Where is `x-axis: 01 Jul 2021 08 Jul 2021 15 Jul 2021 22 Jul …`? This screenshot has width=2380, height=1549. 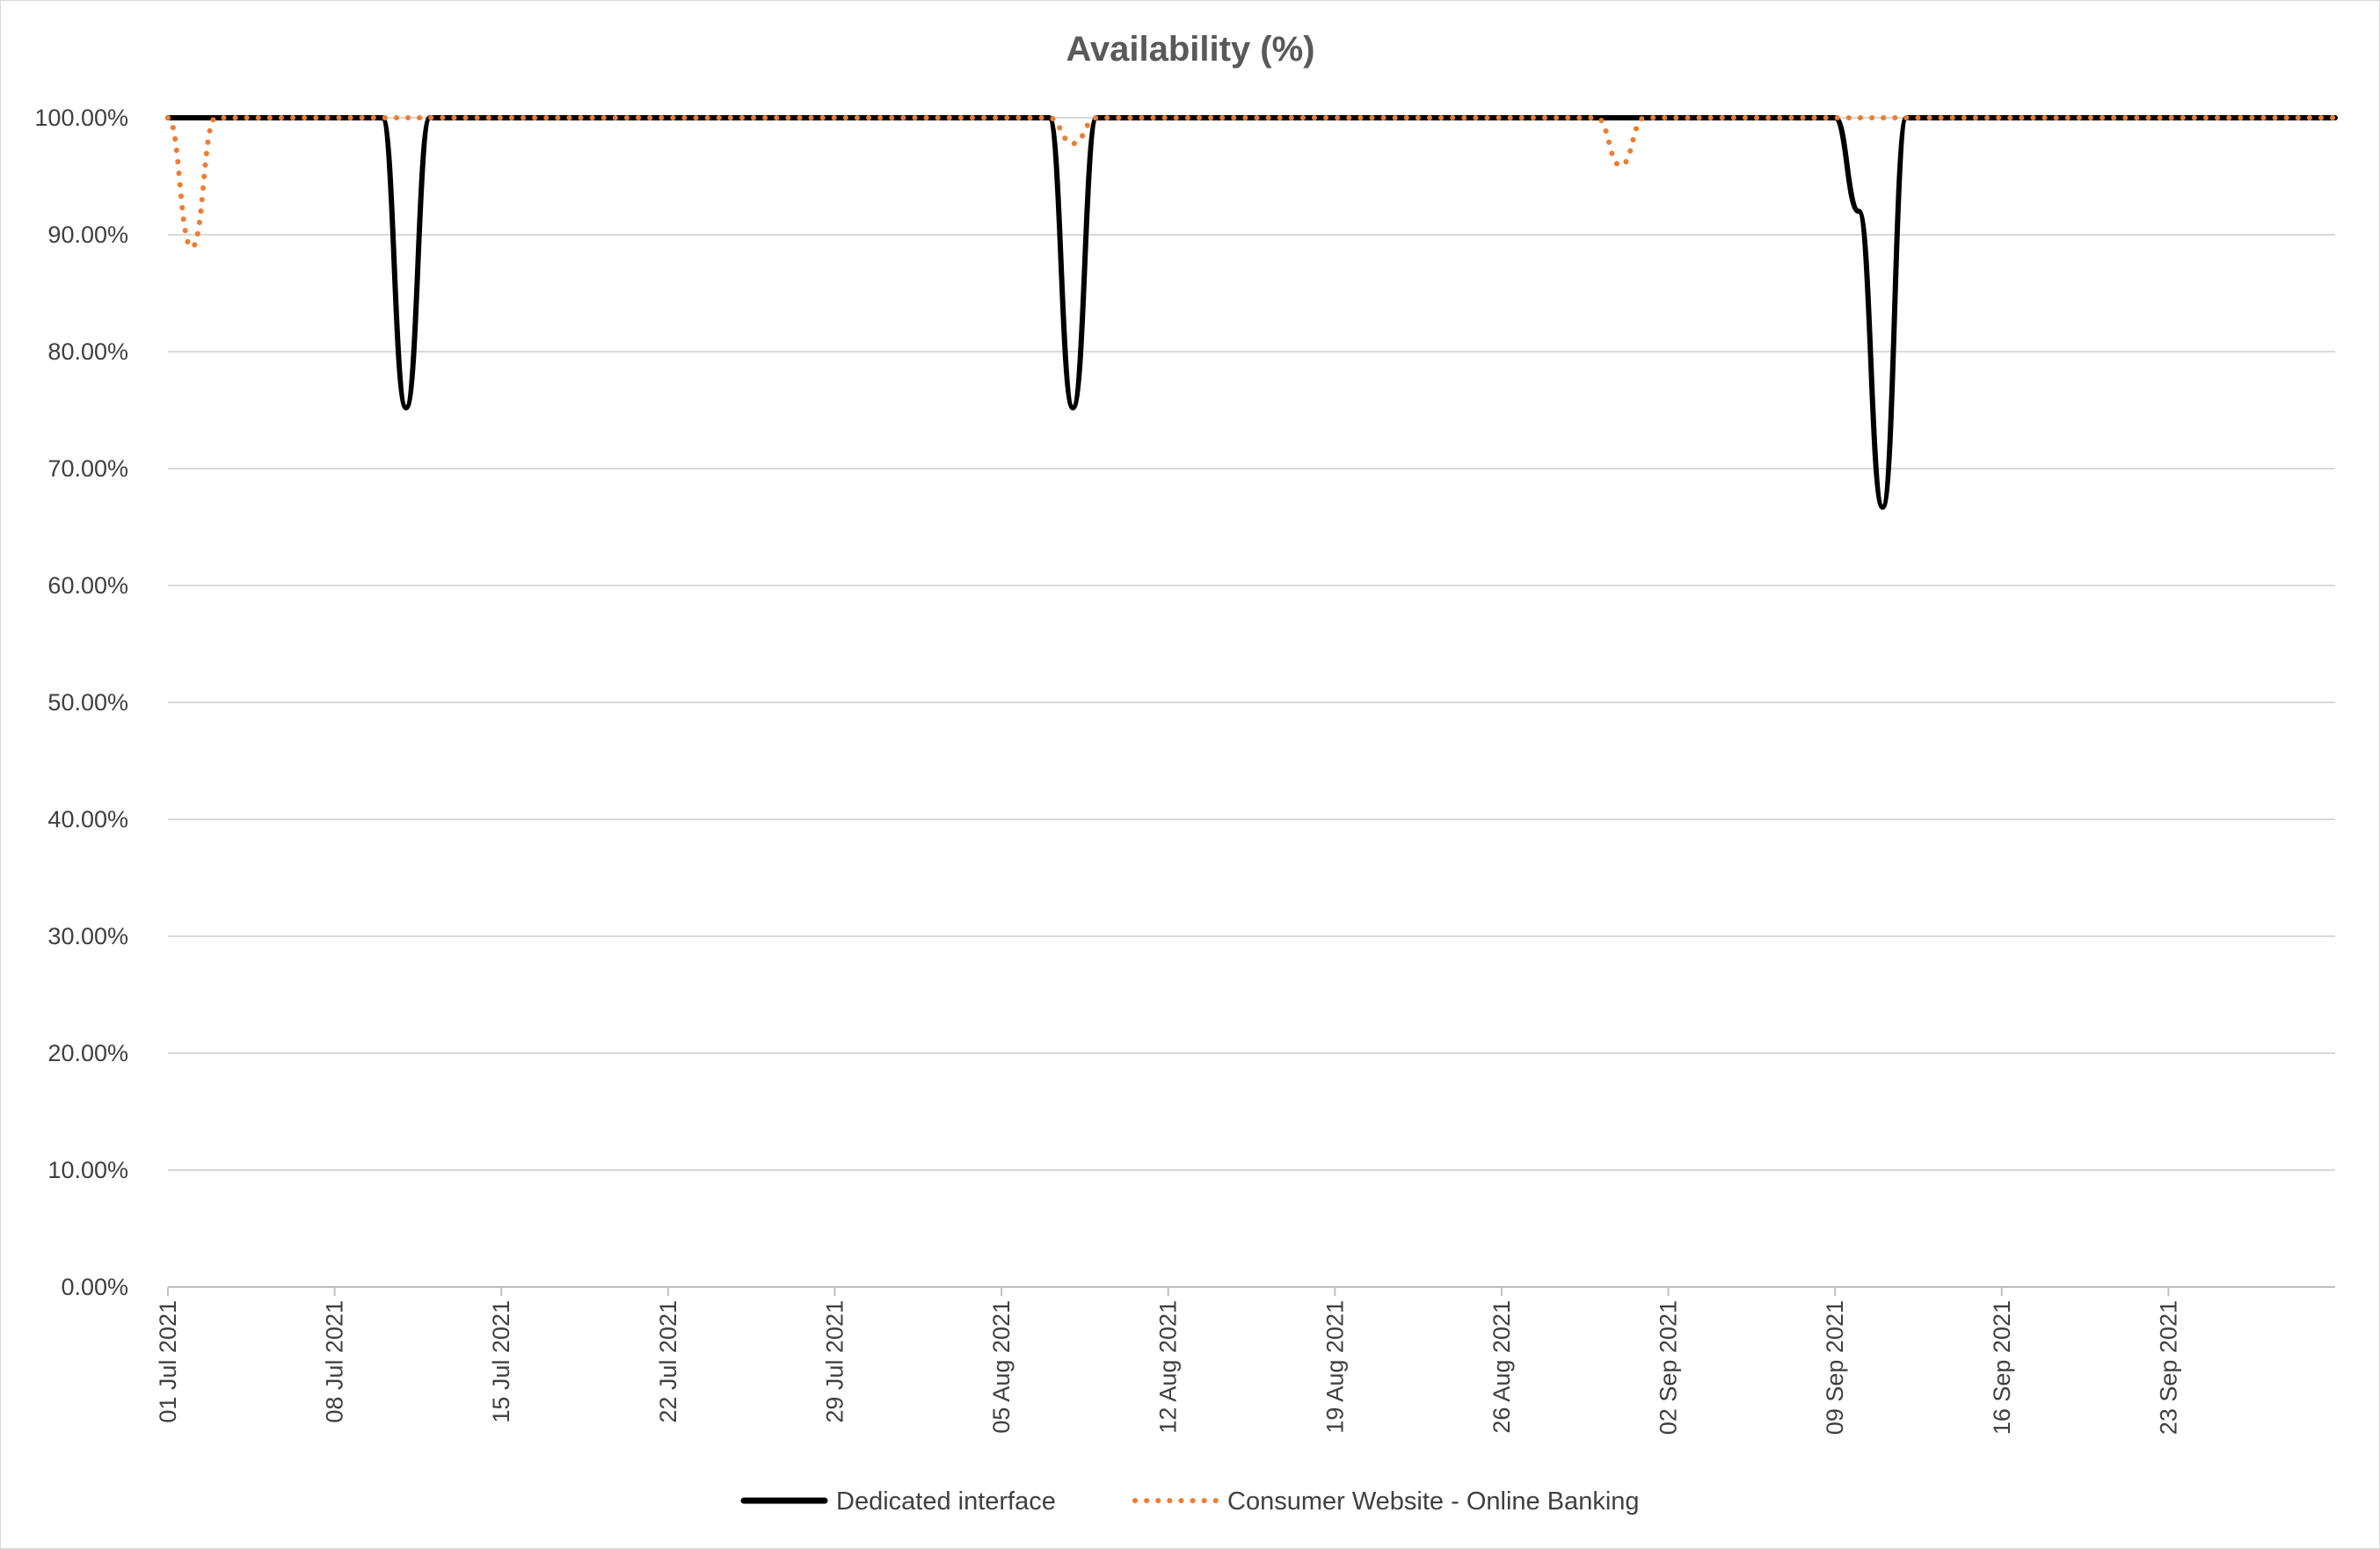
x-axis: 01 Jul 2021 08 Jul 2021 15 Jul 2021 22 Jul … is located at coordinates (1245, 1361).